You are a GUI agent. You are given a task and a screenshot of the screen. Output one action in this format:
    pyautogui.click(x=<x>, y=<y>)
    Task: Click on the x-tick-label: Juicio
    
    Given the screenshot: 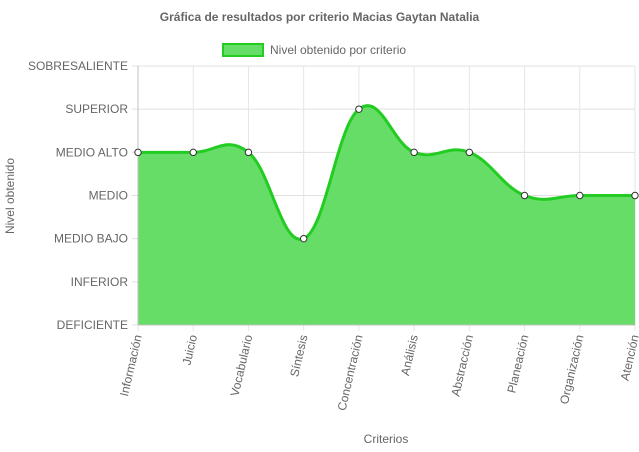 What is the action you would take?
    pyautogui.click(x=189, y=349)
    